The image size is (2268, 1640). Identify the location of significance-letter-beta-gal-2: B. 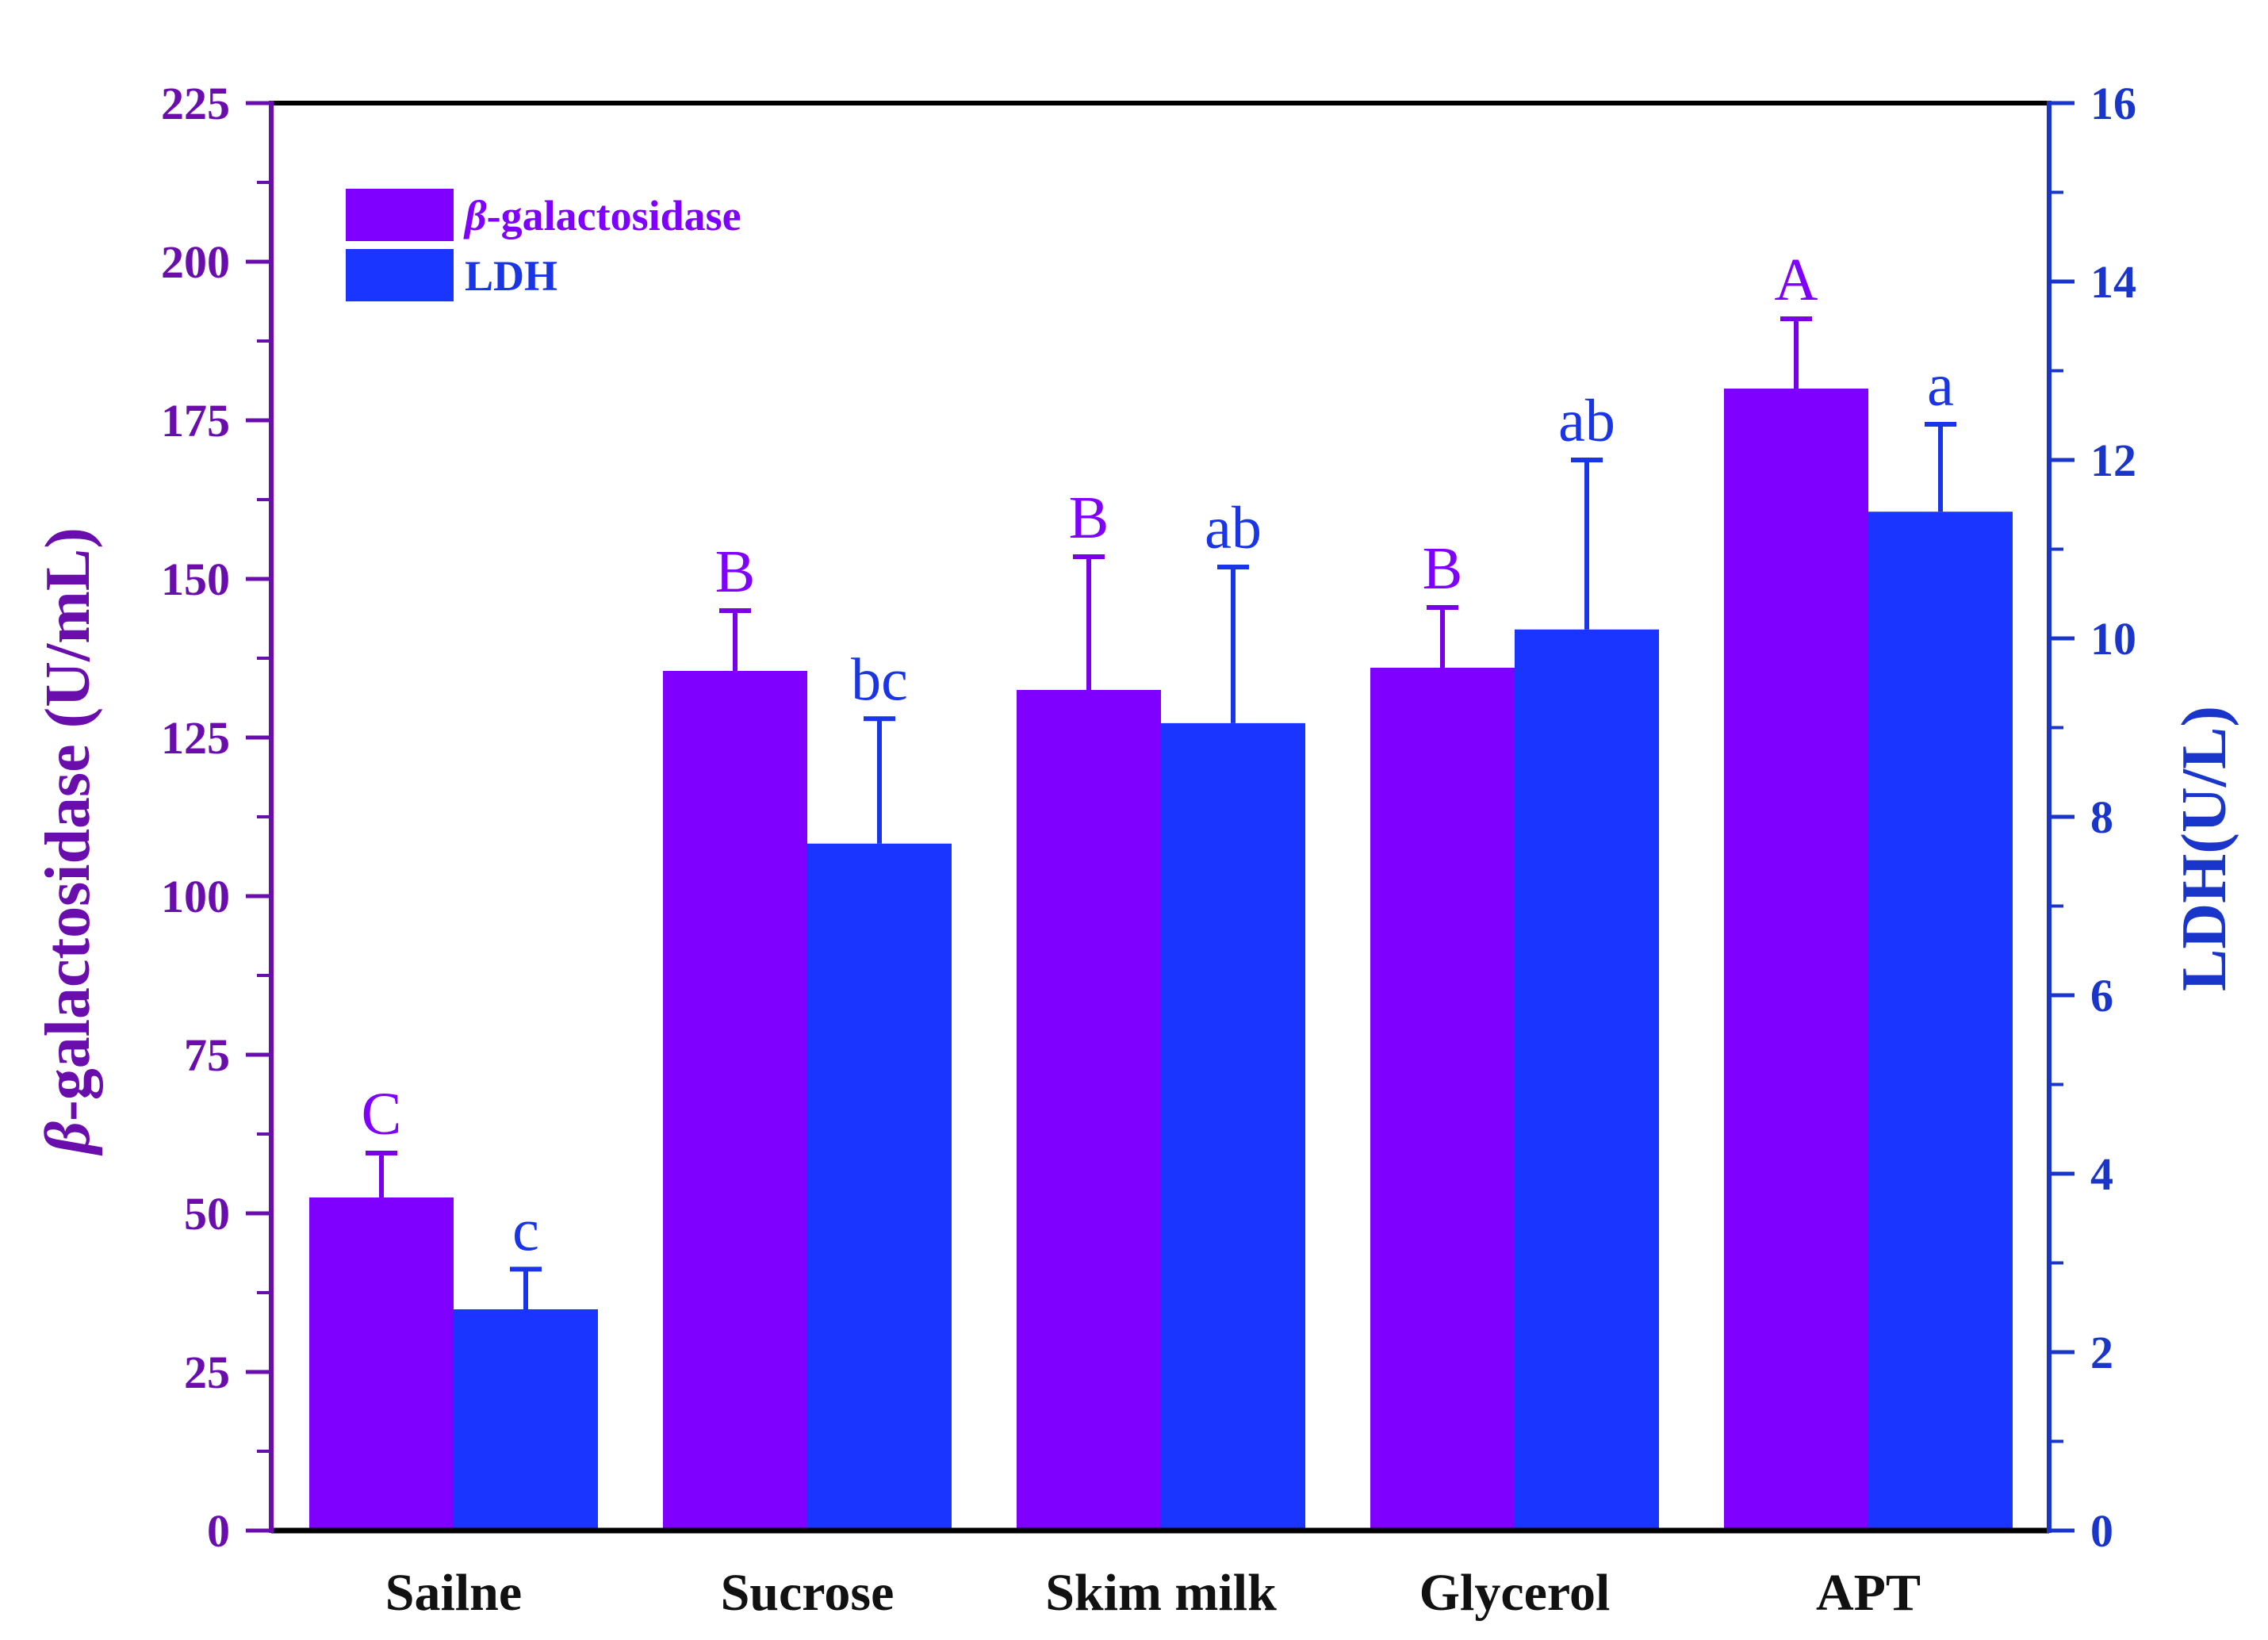
(1089, 518).